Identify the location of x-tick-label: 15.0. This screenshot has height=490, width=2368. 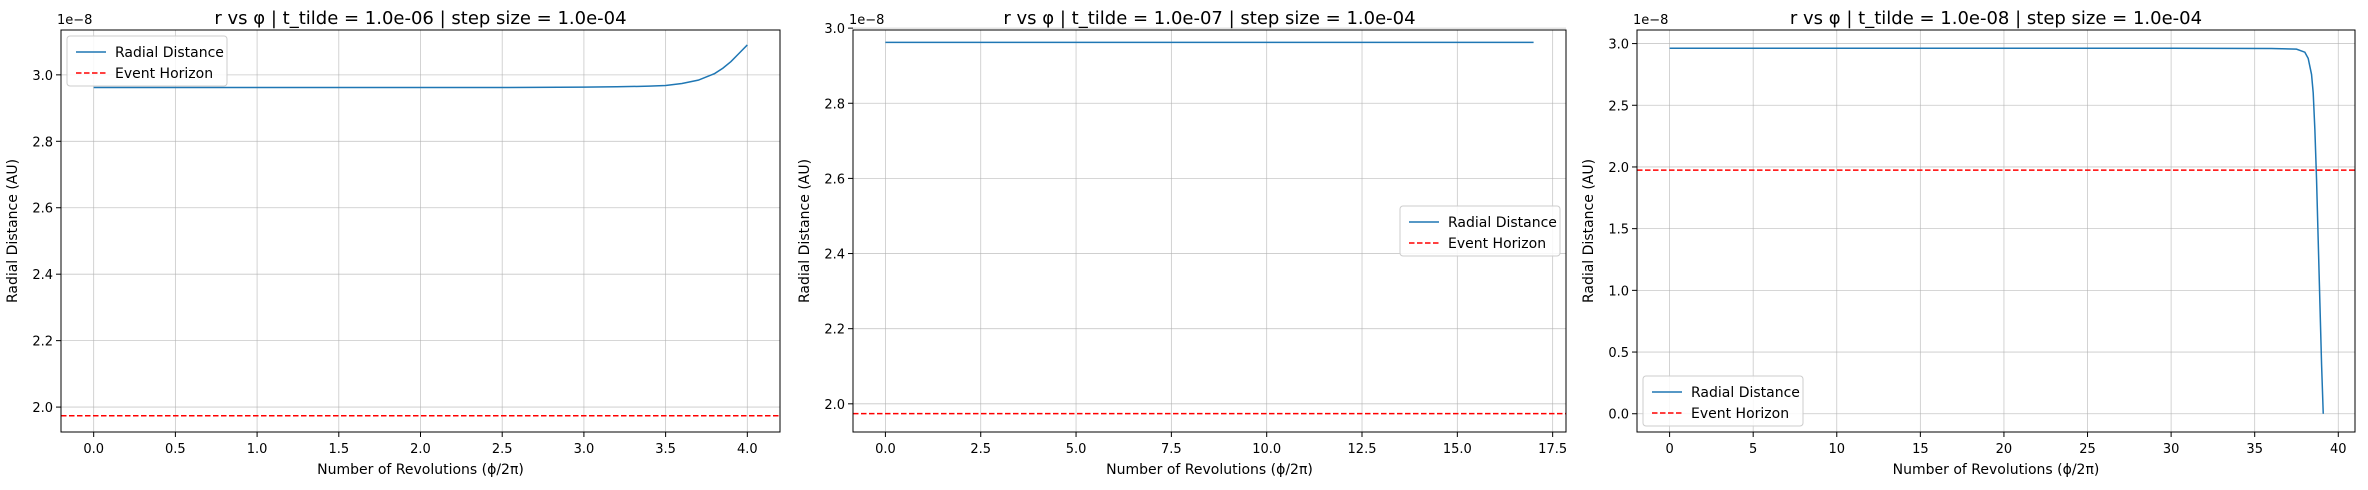
(1457, 449).